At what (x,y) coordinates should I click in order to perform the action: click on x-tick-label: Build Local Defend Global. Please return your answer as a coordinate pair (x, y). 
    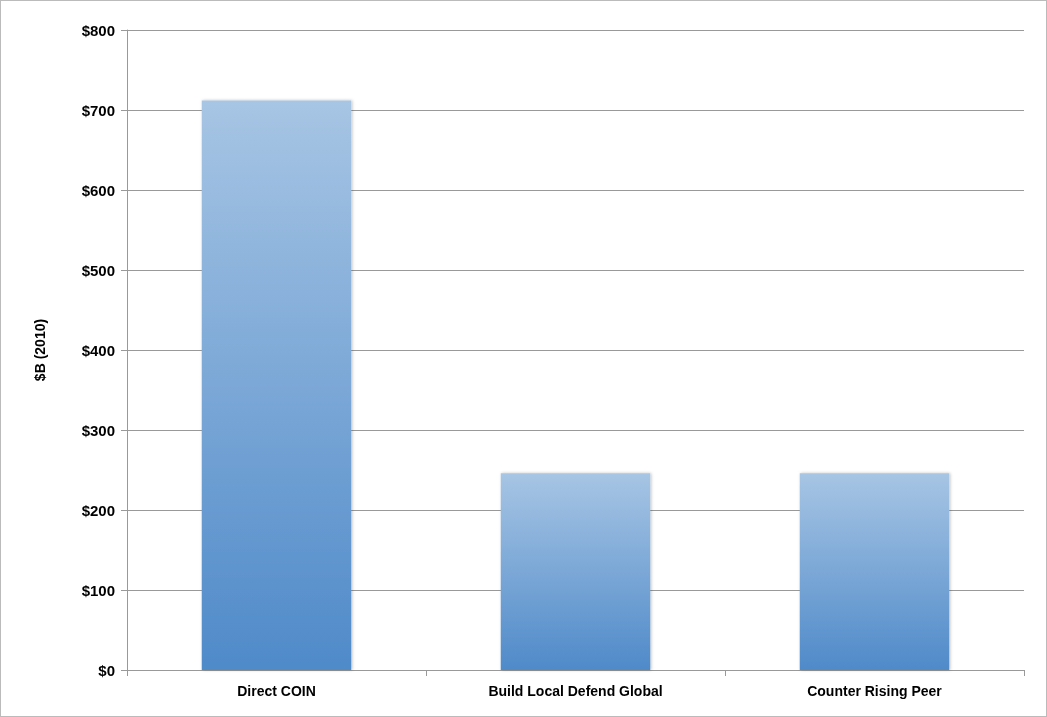
    Looking at the image, I should click on (575, 691).